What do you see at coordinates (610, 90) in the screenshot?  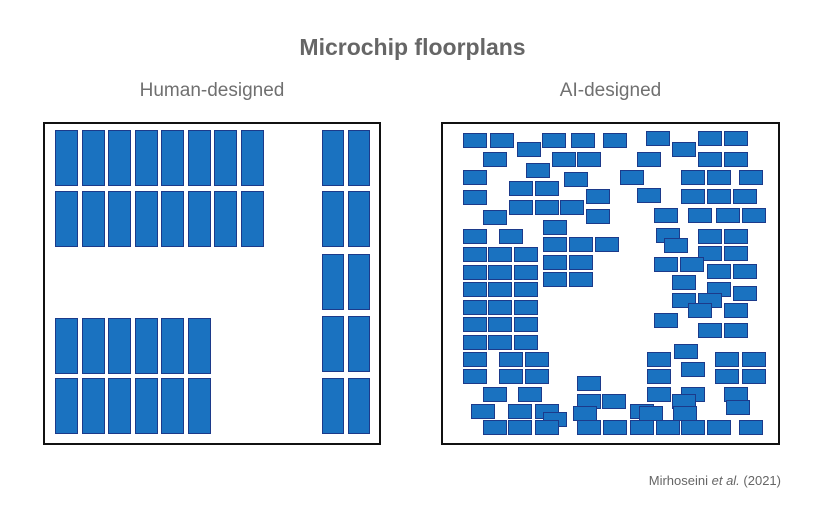 I see `ai-designed-label: AI-designed` at bounding box center [610, 90].